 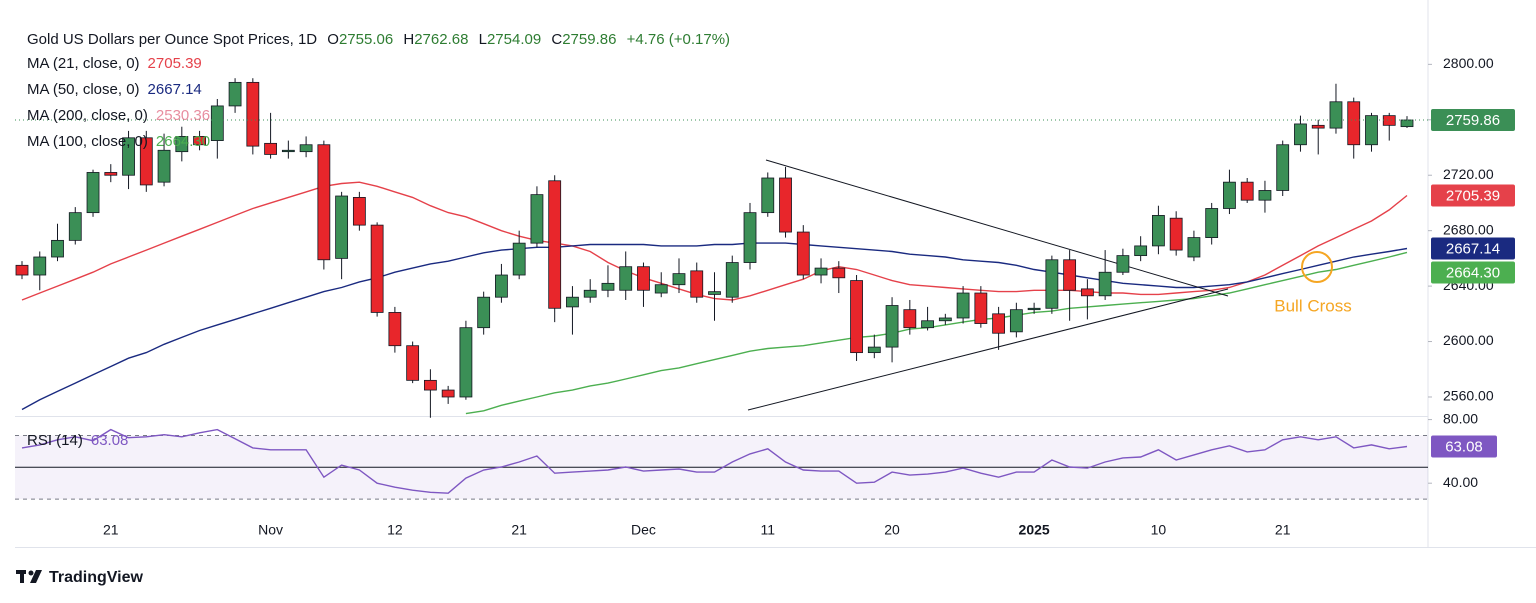 I want to click on price-tag-label: 2705.39, so click(x=1473, y=195).